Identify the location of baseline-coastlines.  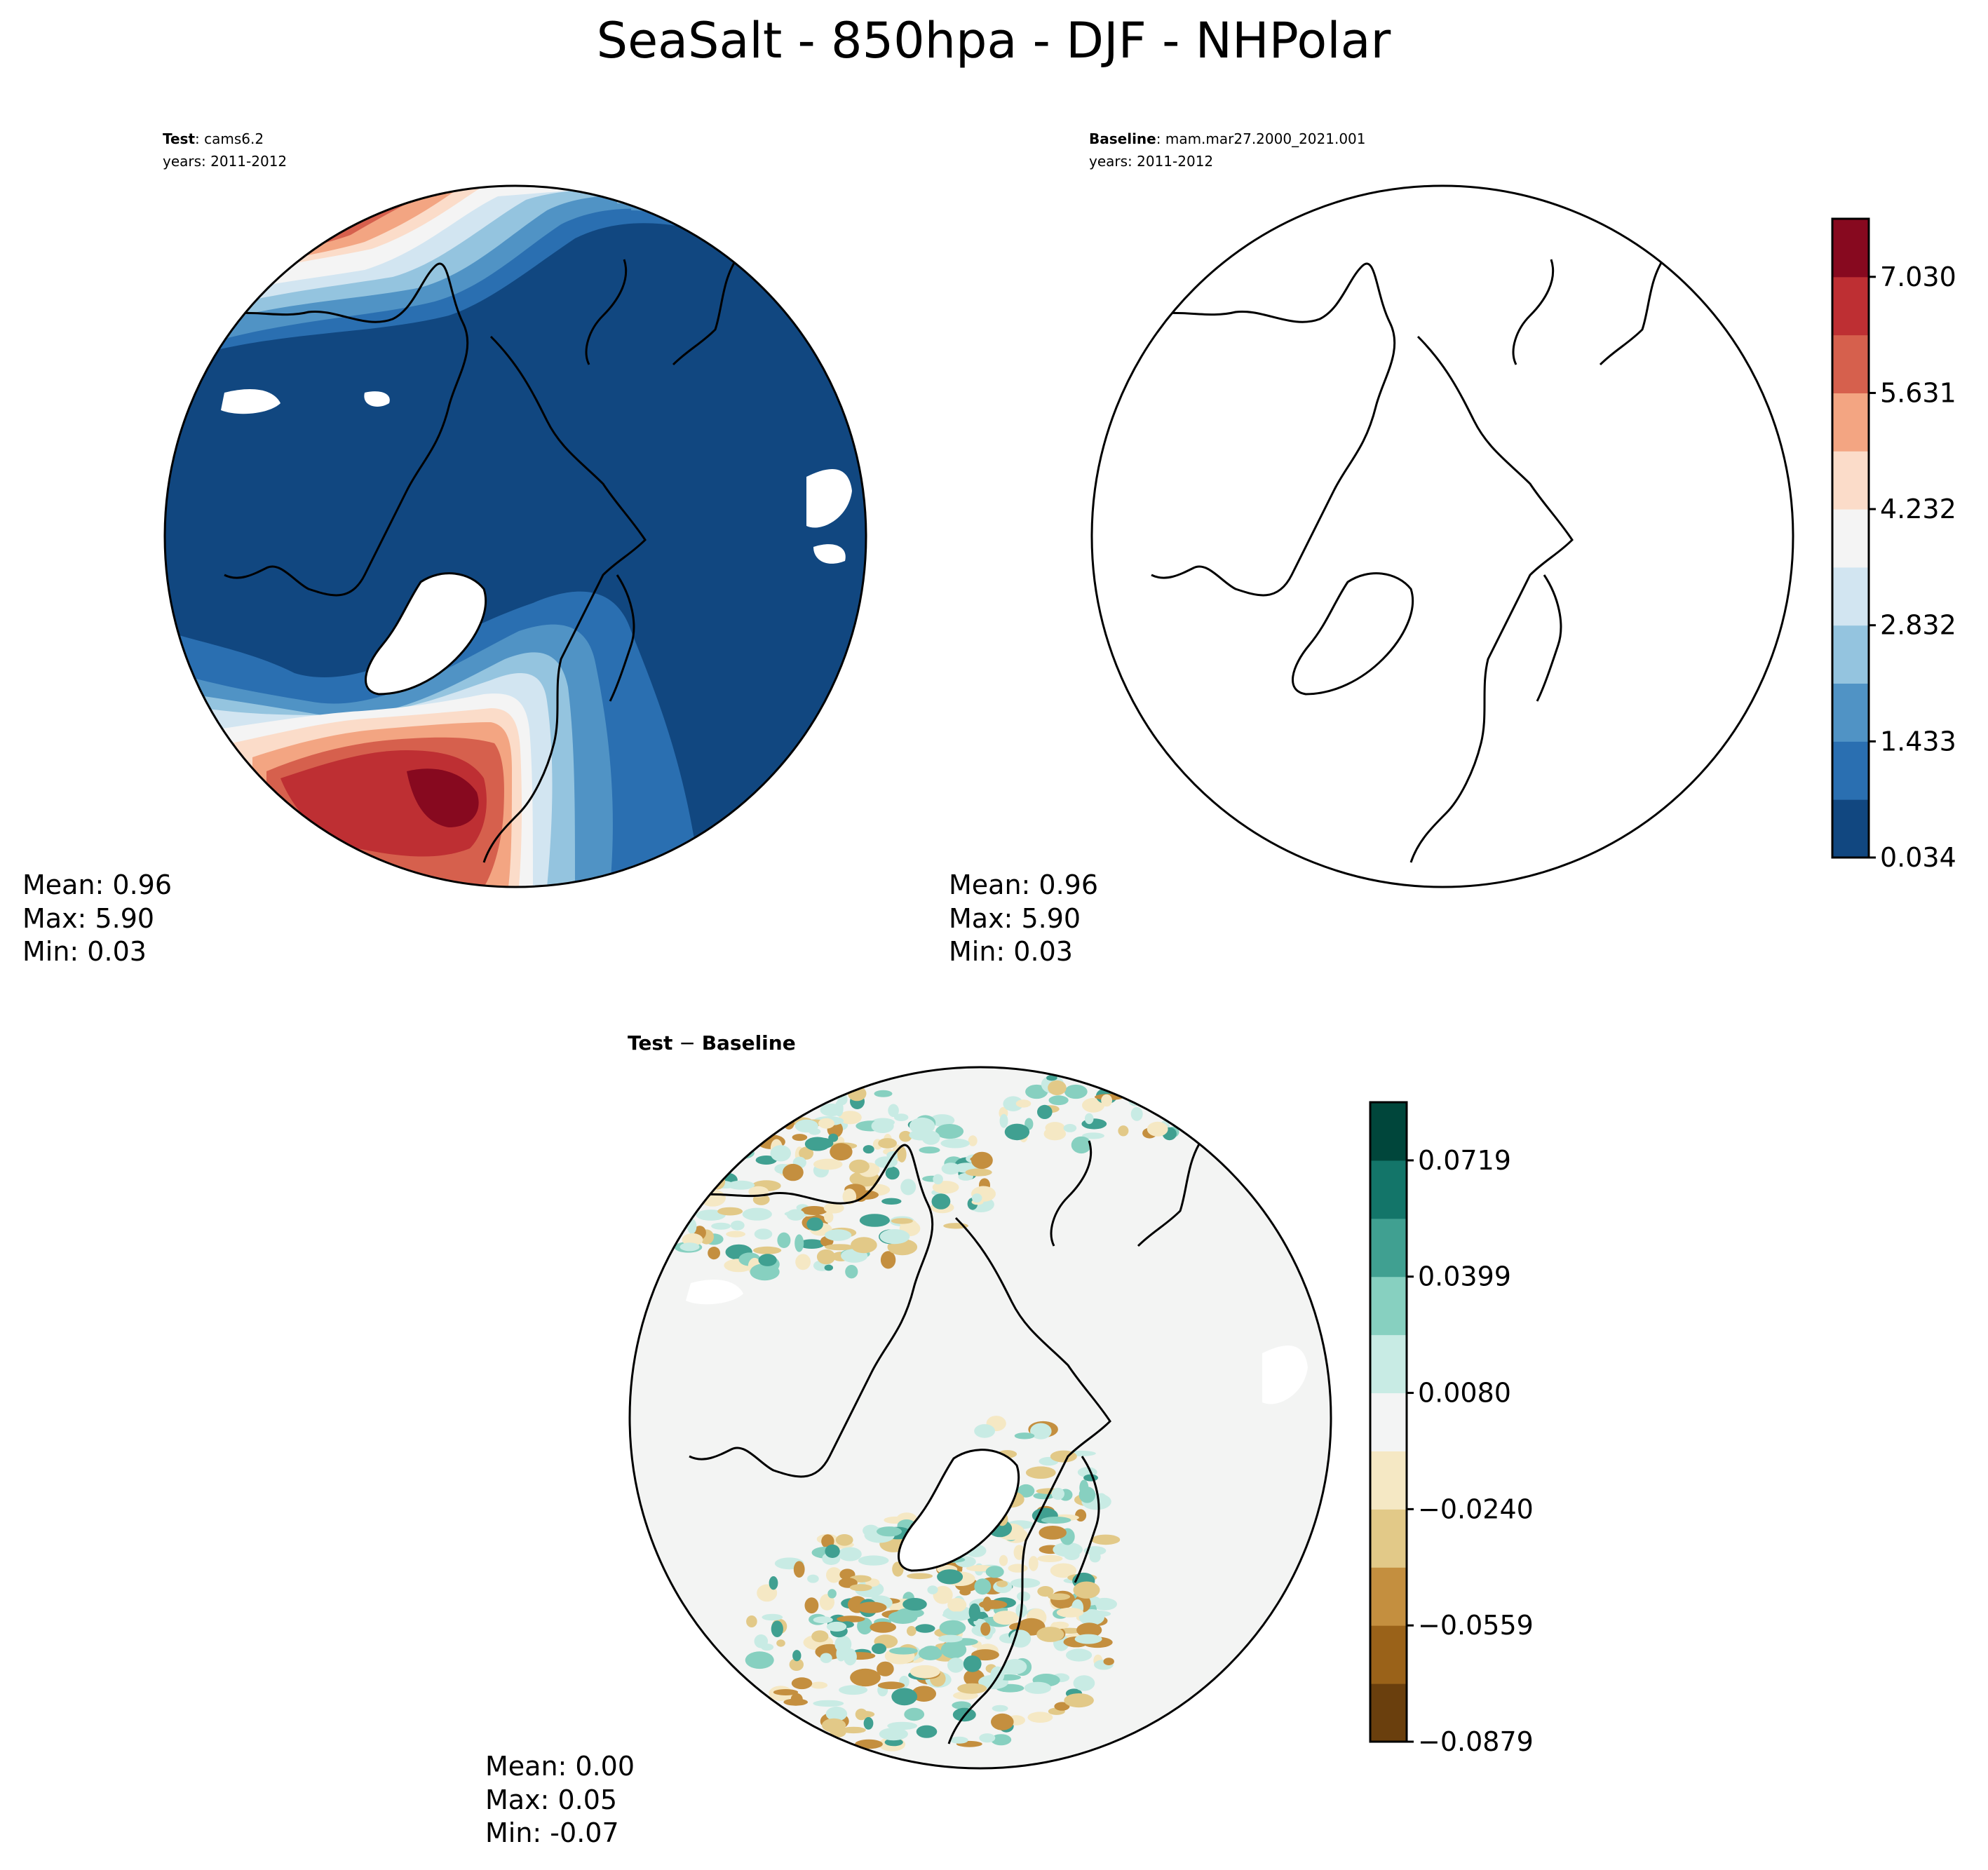
(1408, 561).